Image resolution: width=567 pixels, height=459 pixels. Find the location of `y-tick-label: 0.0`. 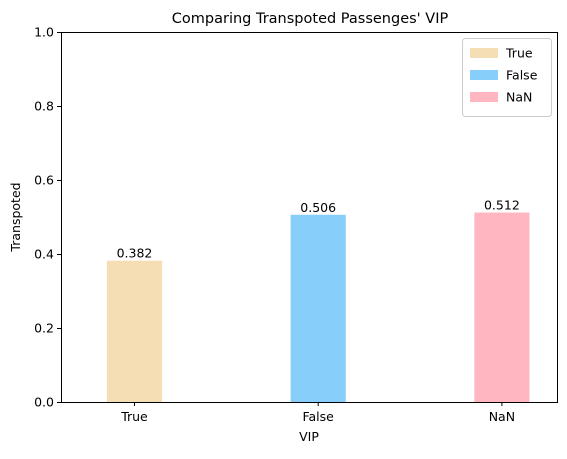

y-tick-label: 0.0 is located at coordinates (44, 402).